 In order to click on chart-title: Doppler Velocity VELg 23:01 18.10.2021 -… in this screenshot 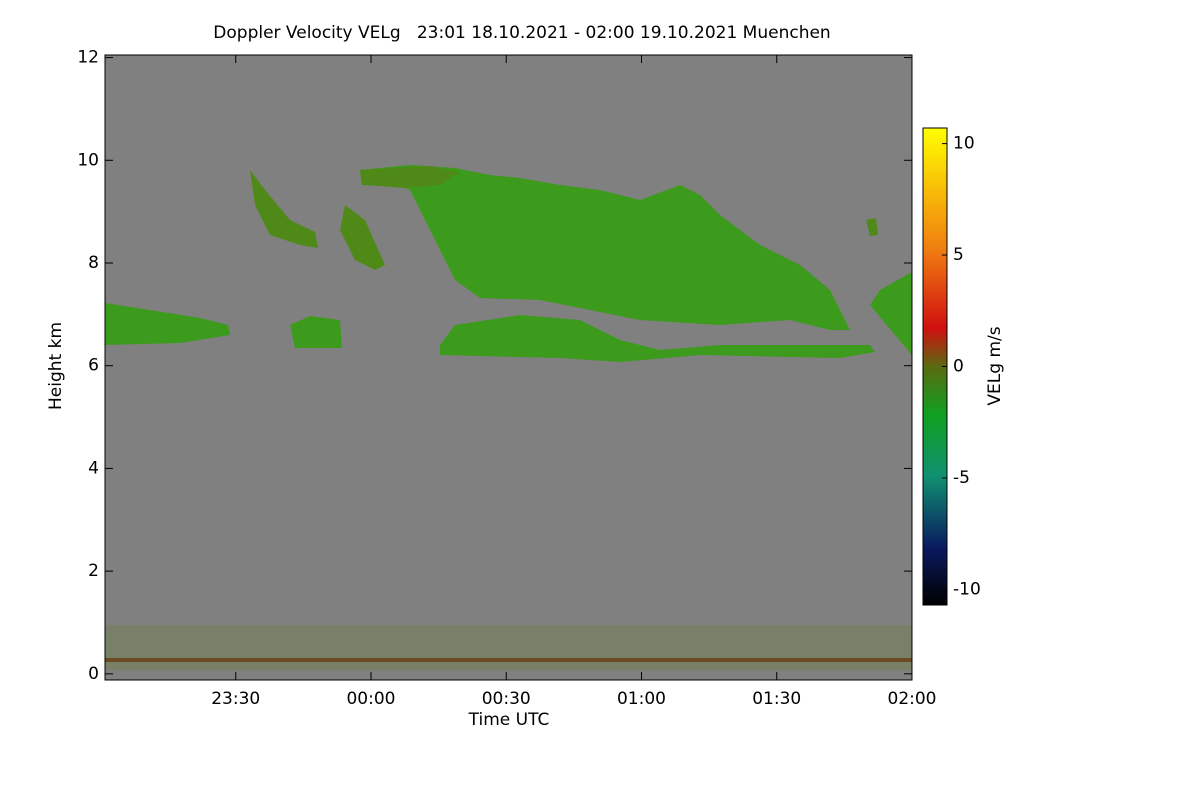, I will do `click(521, 33)`.